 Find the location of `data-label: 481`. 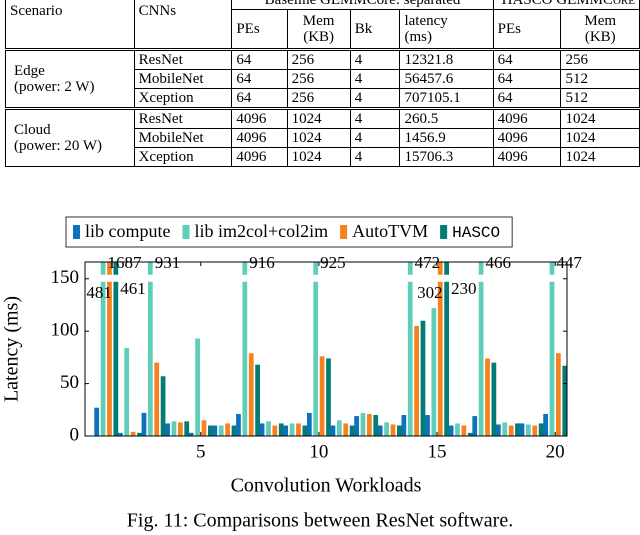

data-label: 481 is located at coordinates (99, 292).